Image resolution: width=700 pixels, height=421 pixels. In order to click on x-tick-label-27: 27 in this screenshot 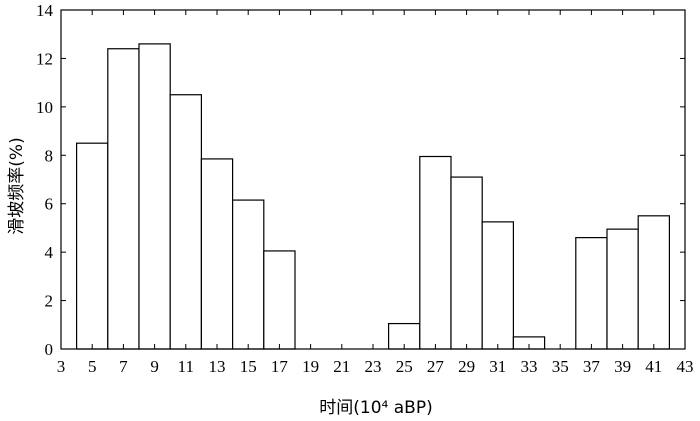, I will do `click(436, 366)`.